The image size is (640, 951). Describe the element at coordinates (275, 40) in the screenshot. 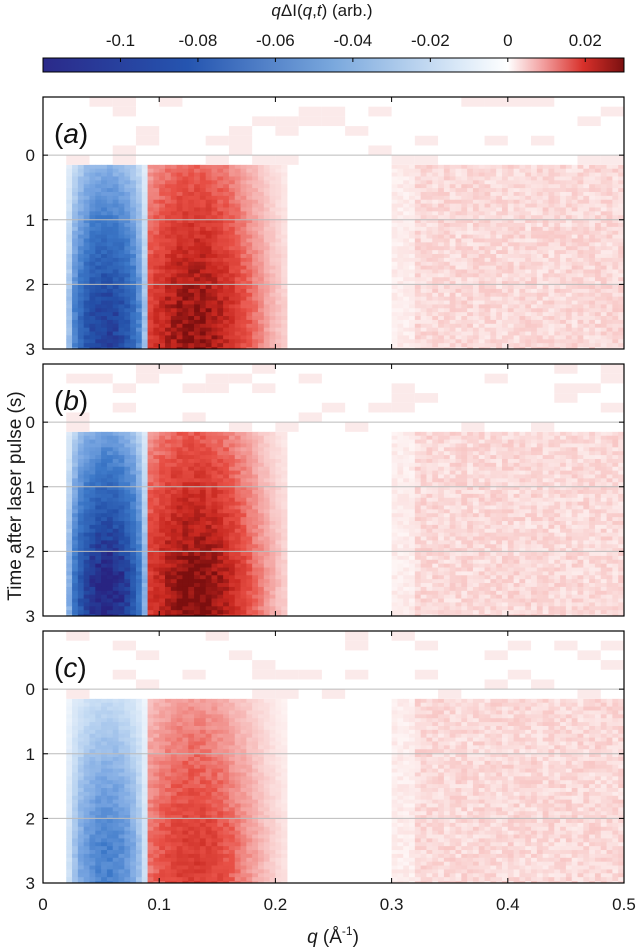

I see `colorbar-tick-label: -0.06` at that location.